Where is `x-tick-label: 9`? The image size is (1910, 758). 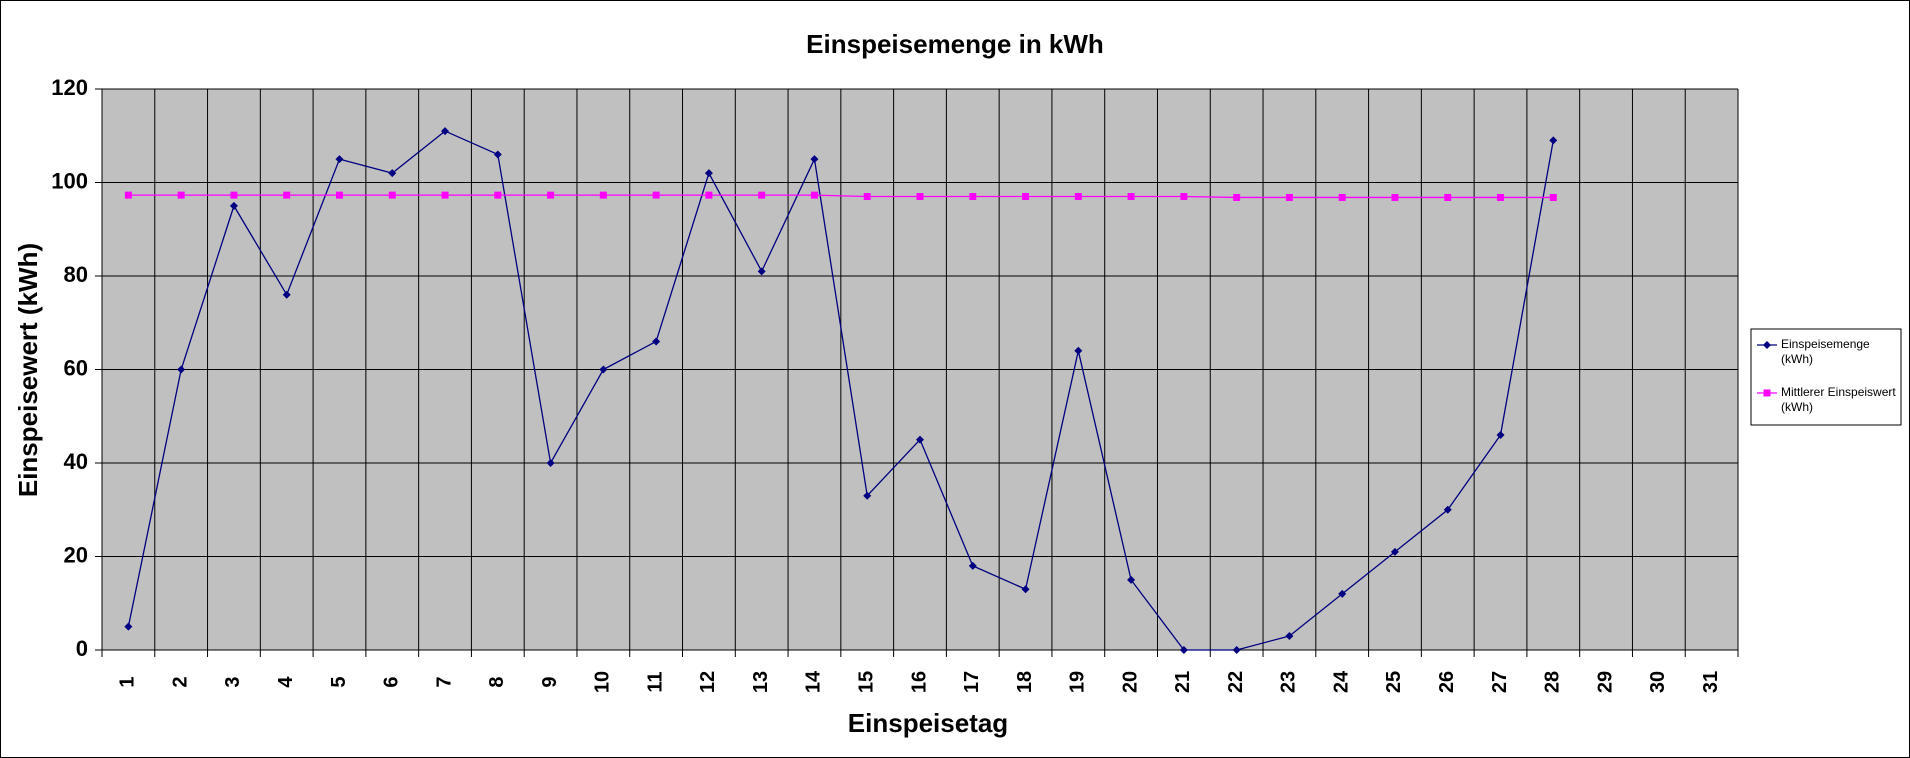 x-tick-label: 9 is located at coordinates (550, 681).